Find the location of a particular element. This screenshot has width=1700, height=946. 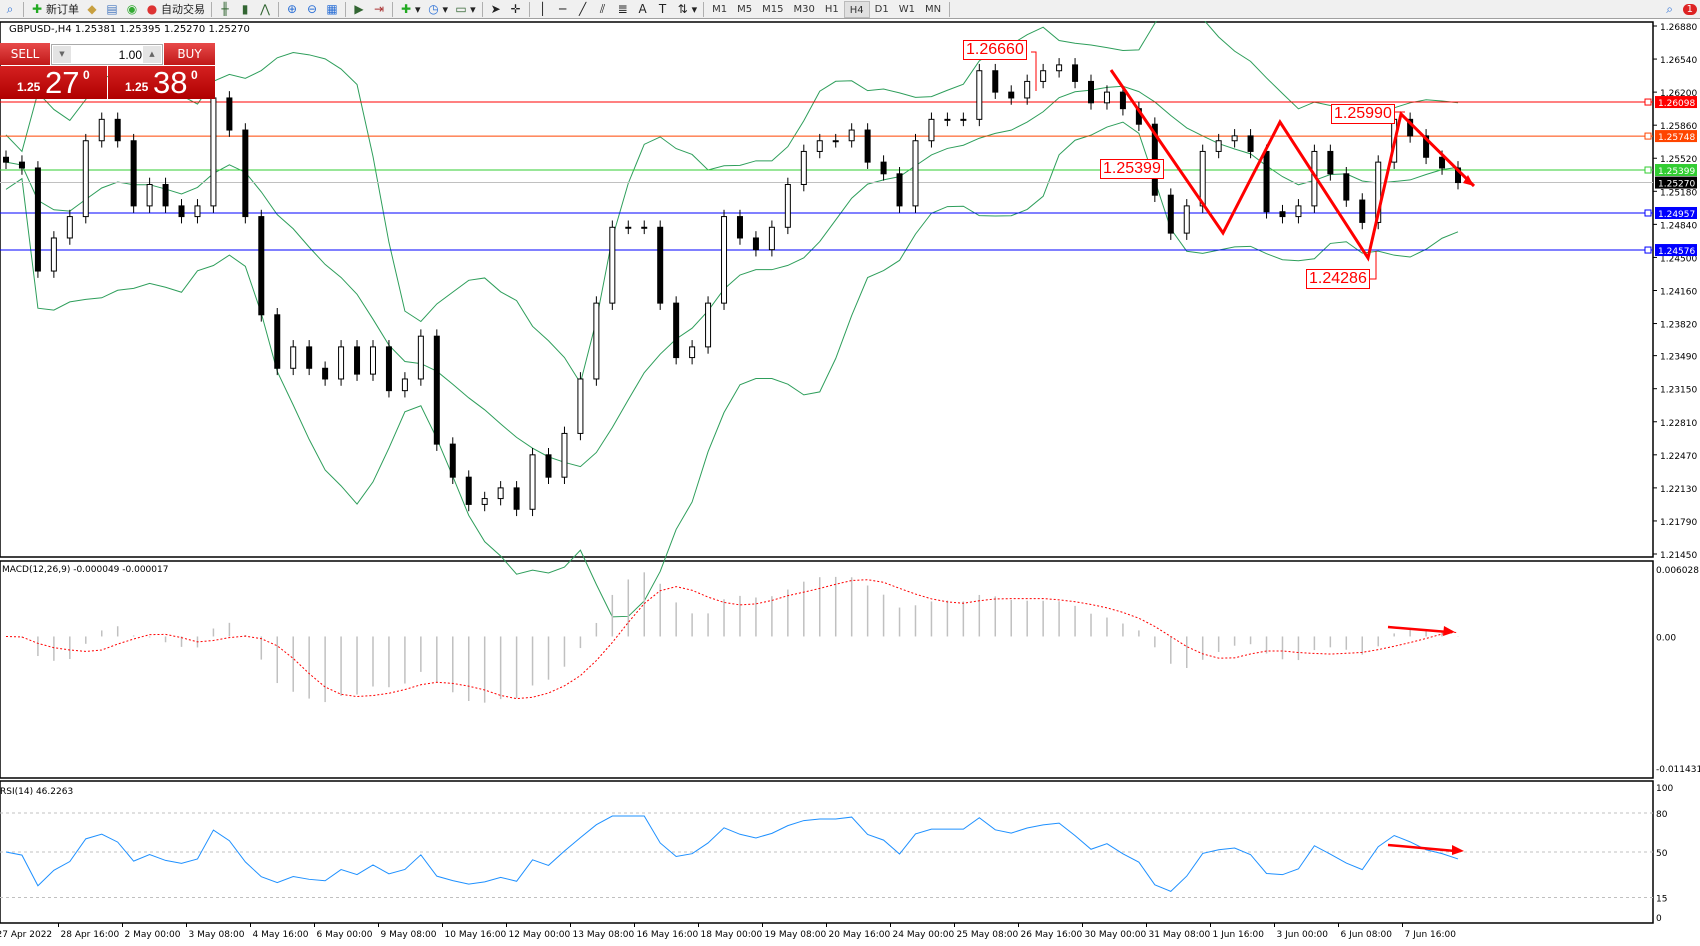

timeframe-w1: W1 is located at coordinates (906, 9).